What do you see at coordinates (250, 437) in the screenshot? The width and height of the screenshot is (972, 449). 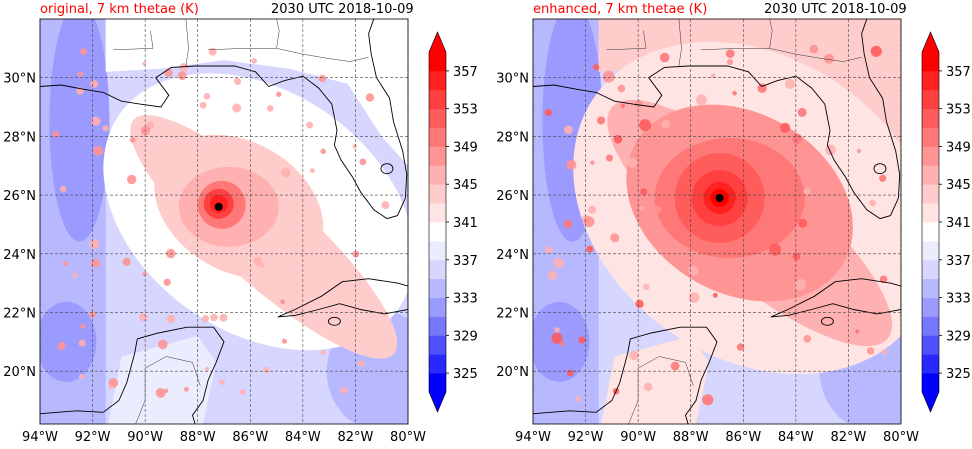 I see `lon-tick-label: 86°W` at bounding box center [250, 437].